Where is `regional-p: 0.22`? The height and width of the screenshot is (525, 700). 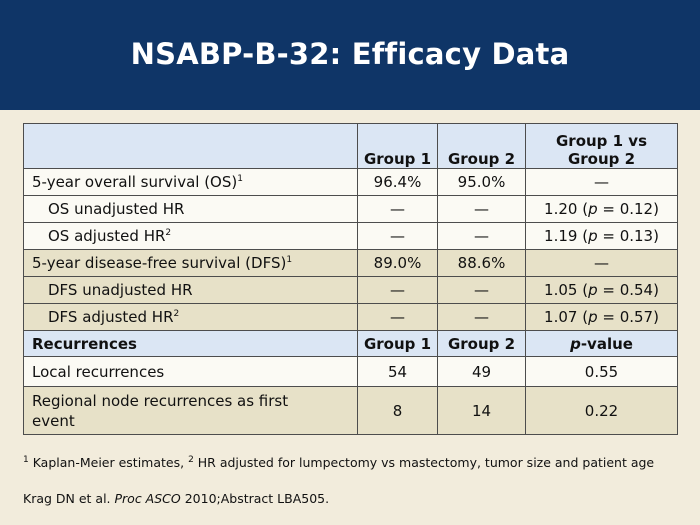 regional-p: 0.22 is located at coordinates (601, 410).